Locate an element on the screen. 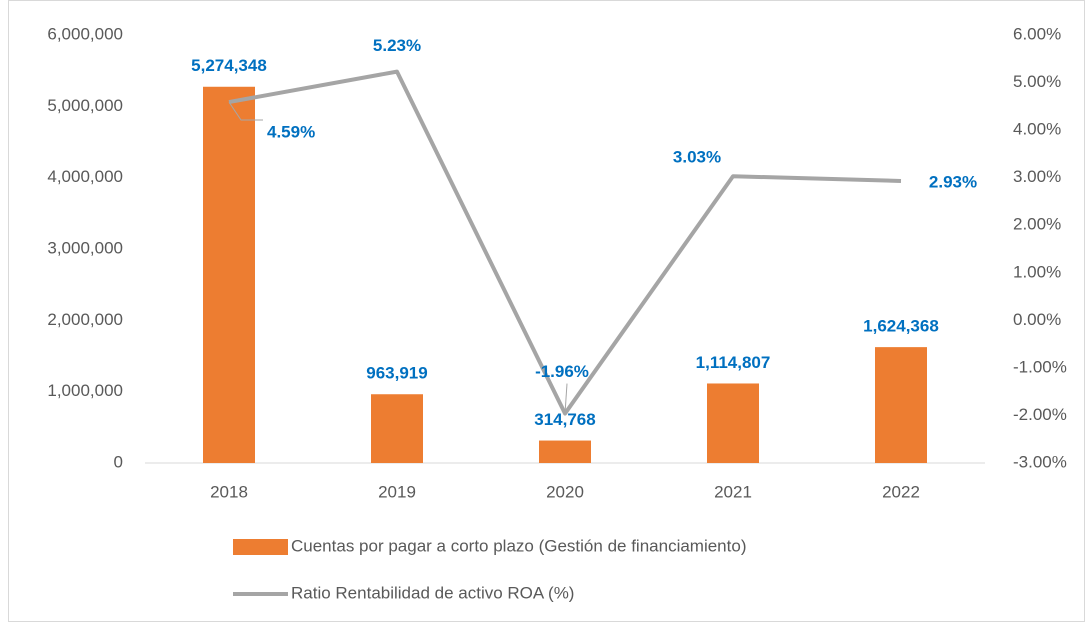 This screenshot has height=622, width=1086. data-label: 2.93% is located at coordinates (953, 181).